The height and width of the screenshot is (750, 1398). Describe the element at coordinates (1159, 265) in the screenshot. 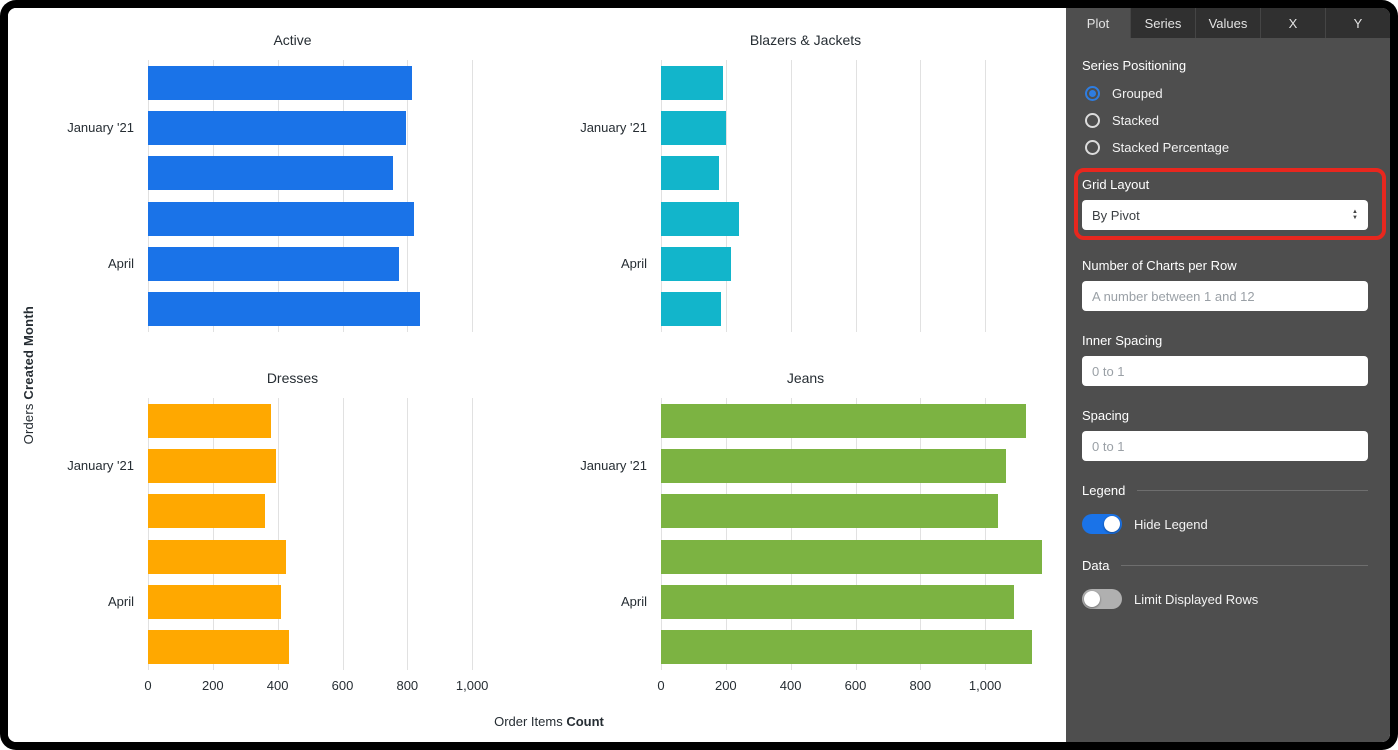

I see `charts-per-row-label: Number of Charts per Row` at that location.